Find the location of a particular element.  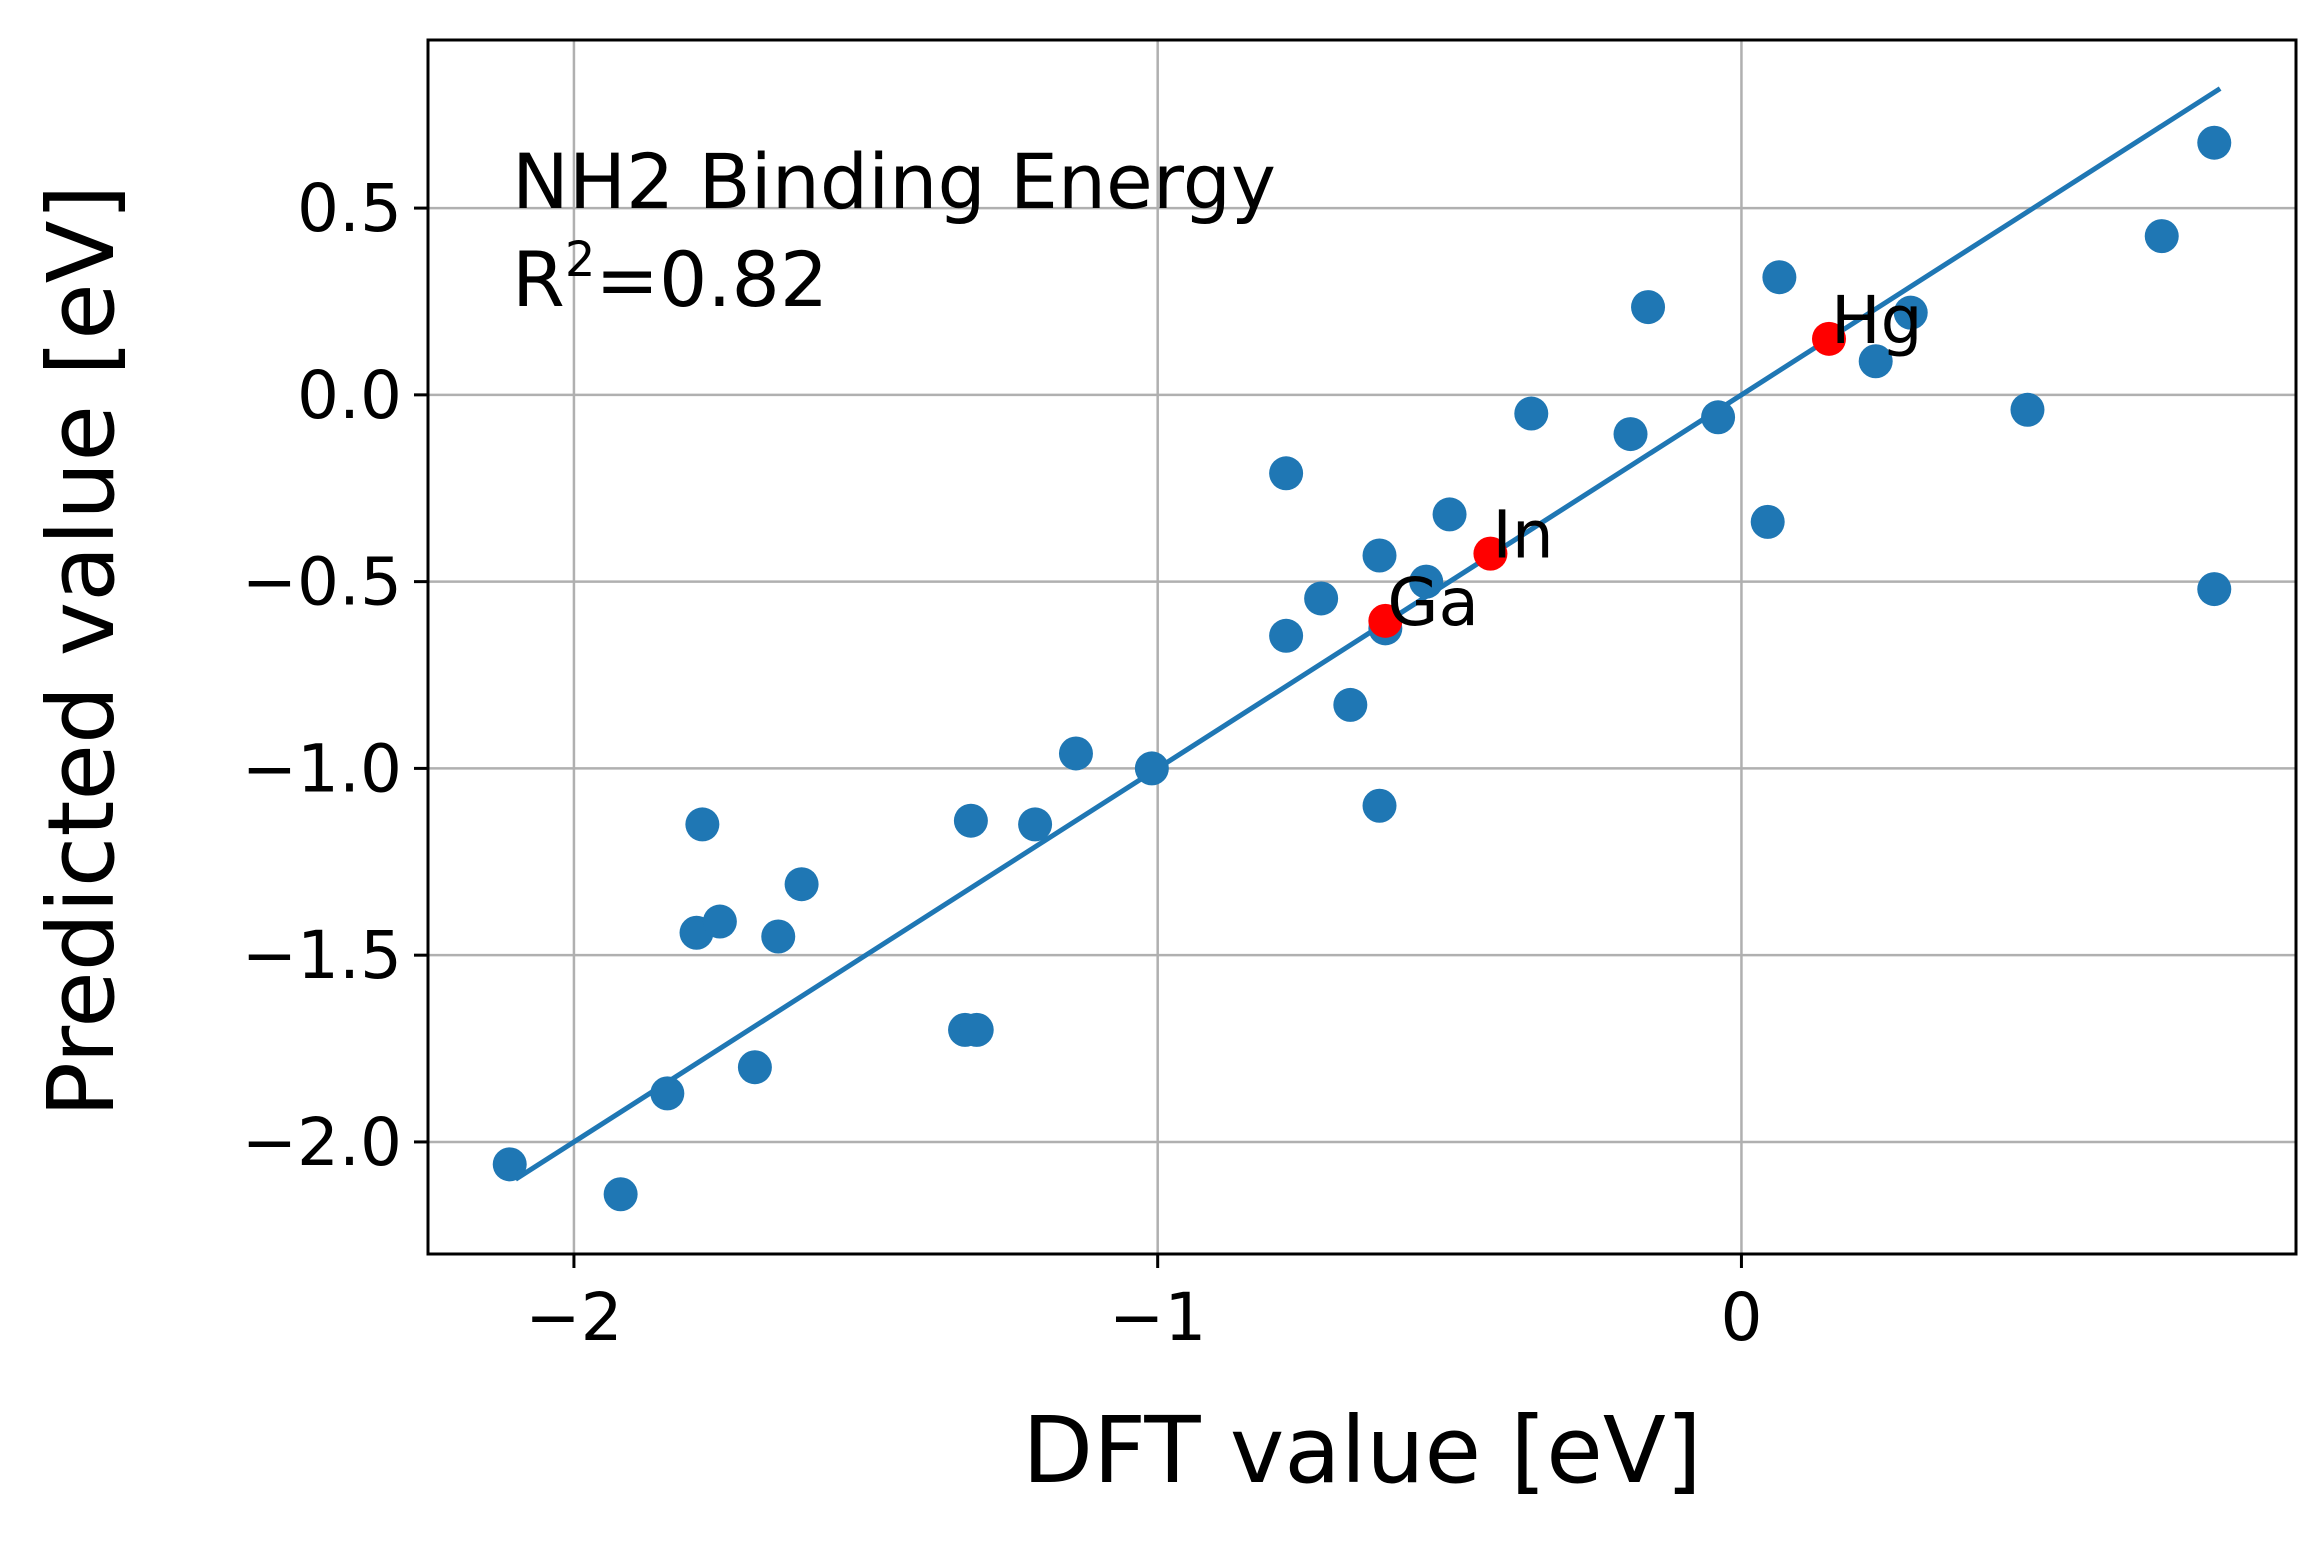

y-tick-label: −0.5 is located at coordinates (322, 582).